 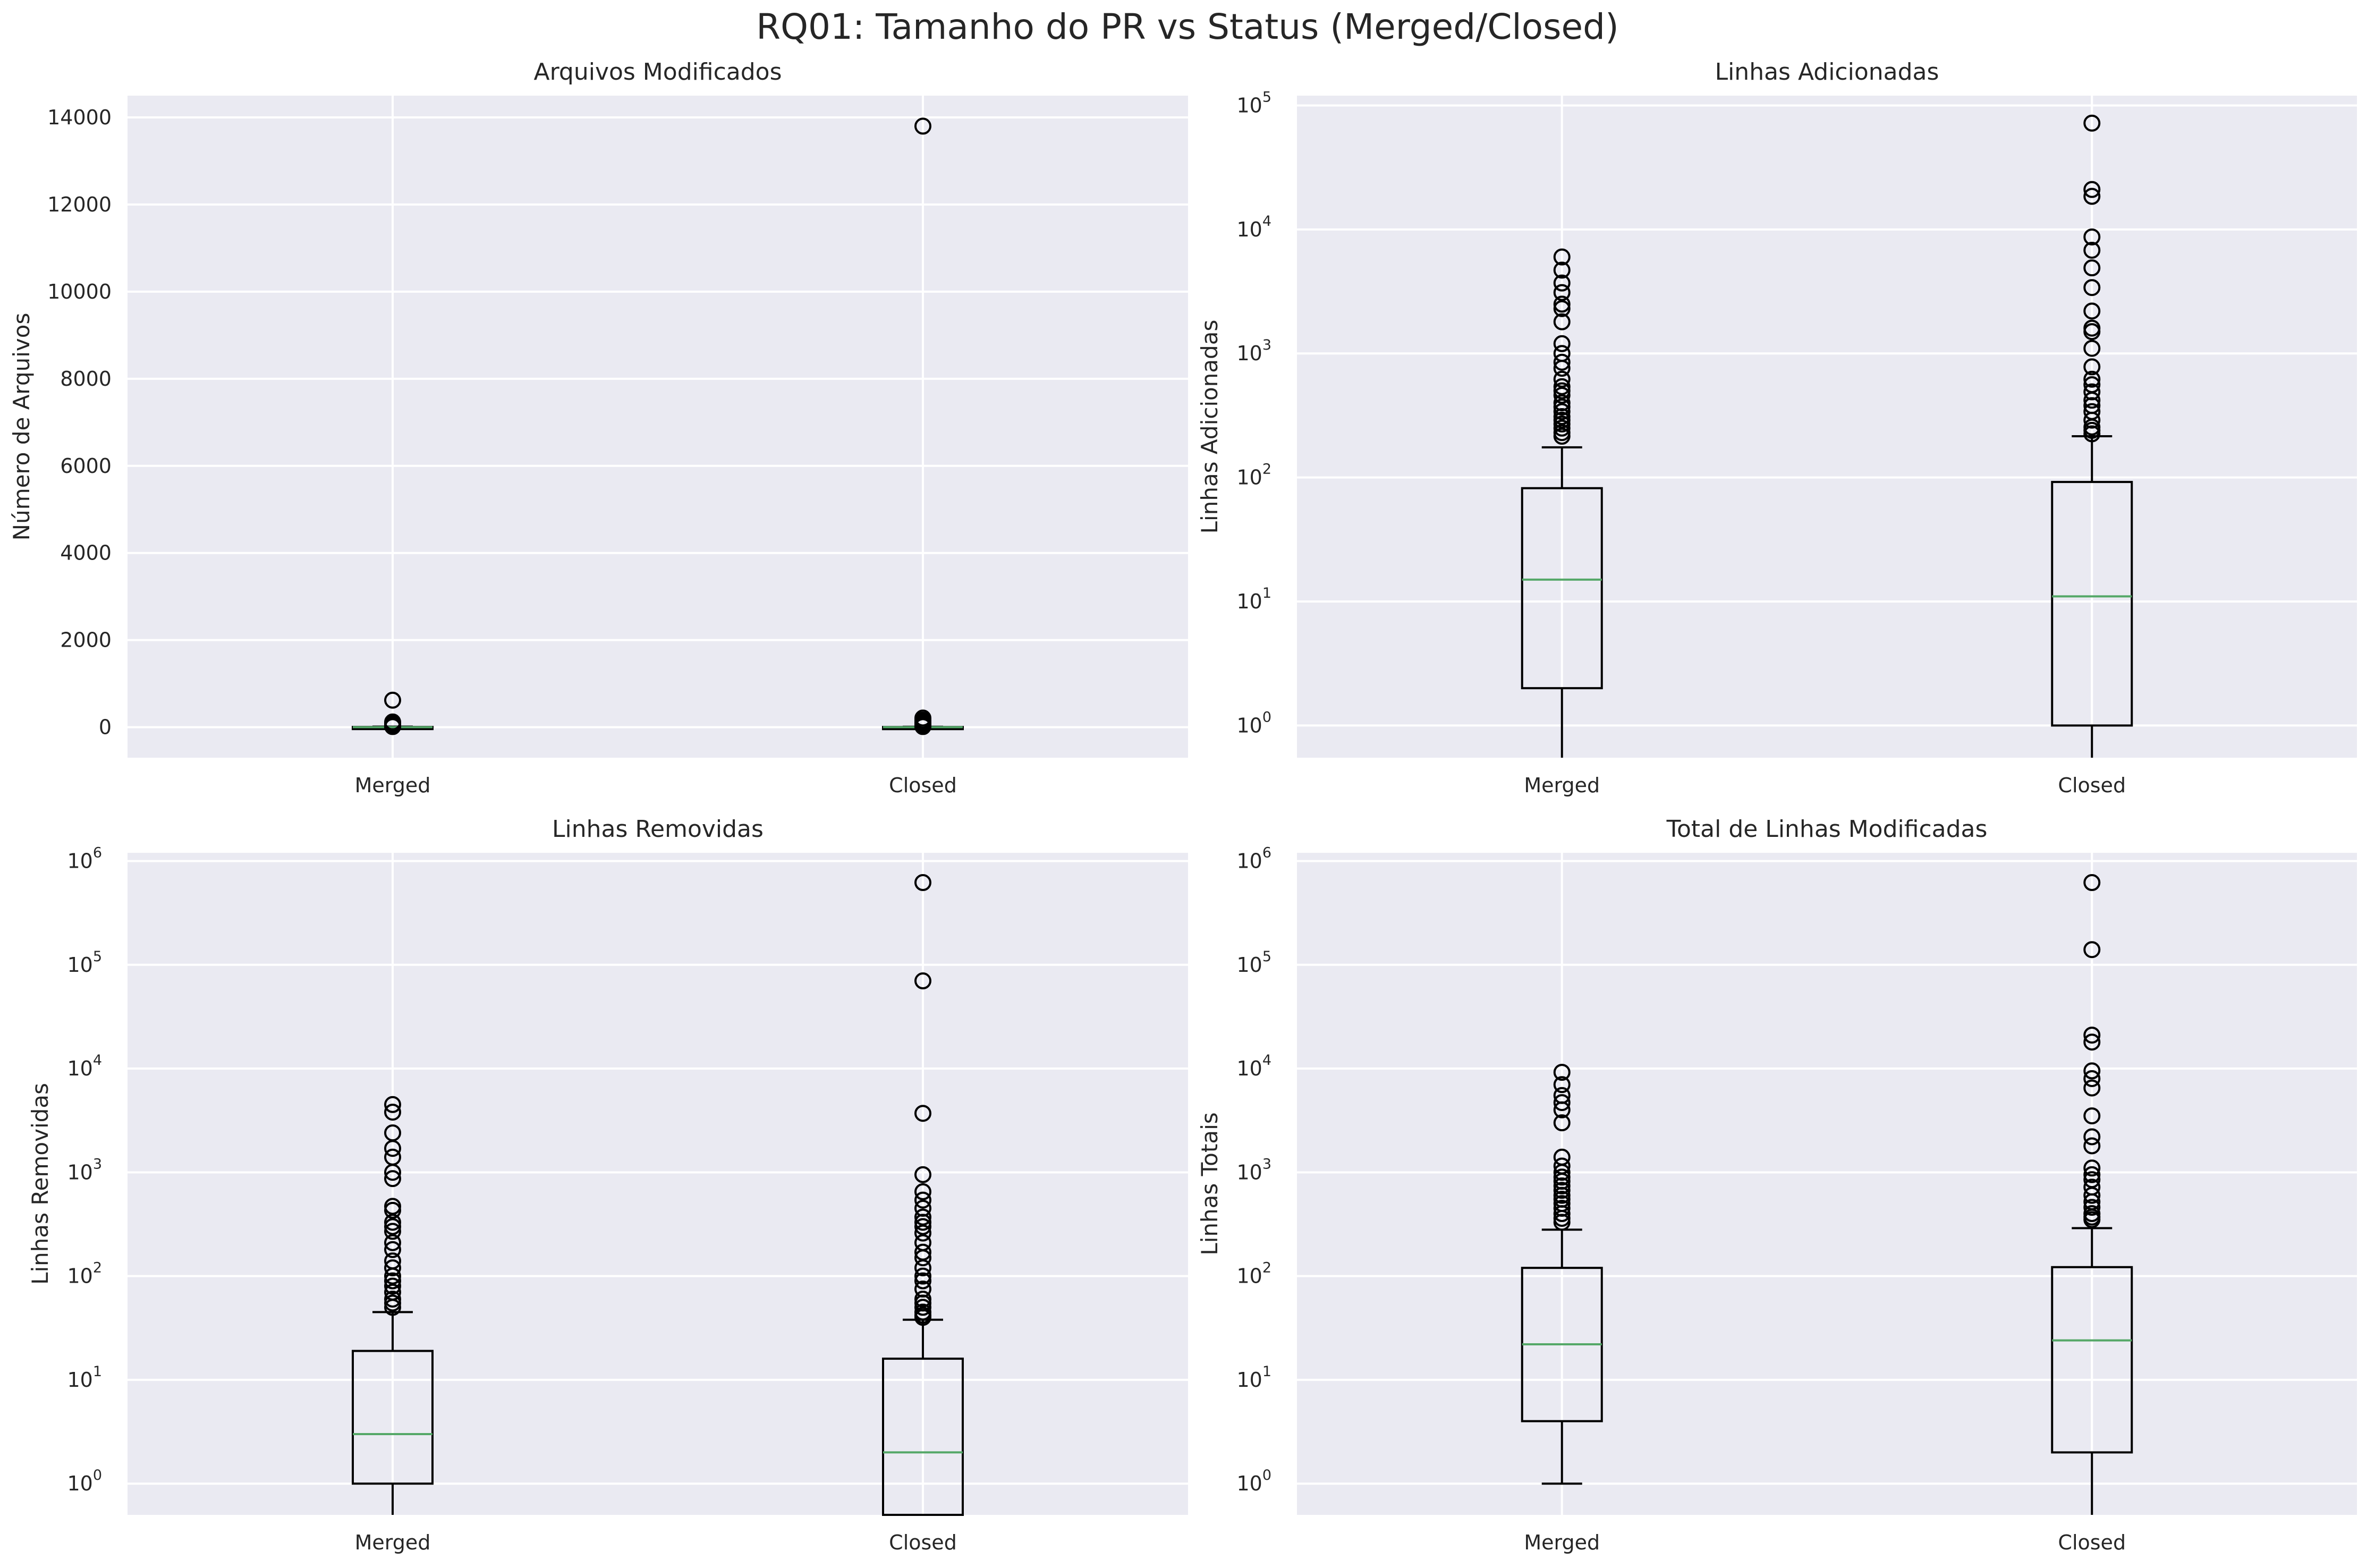 I want to click on y-axis-label: Linhas Totais, so click(x=1210, y=1183).